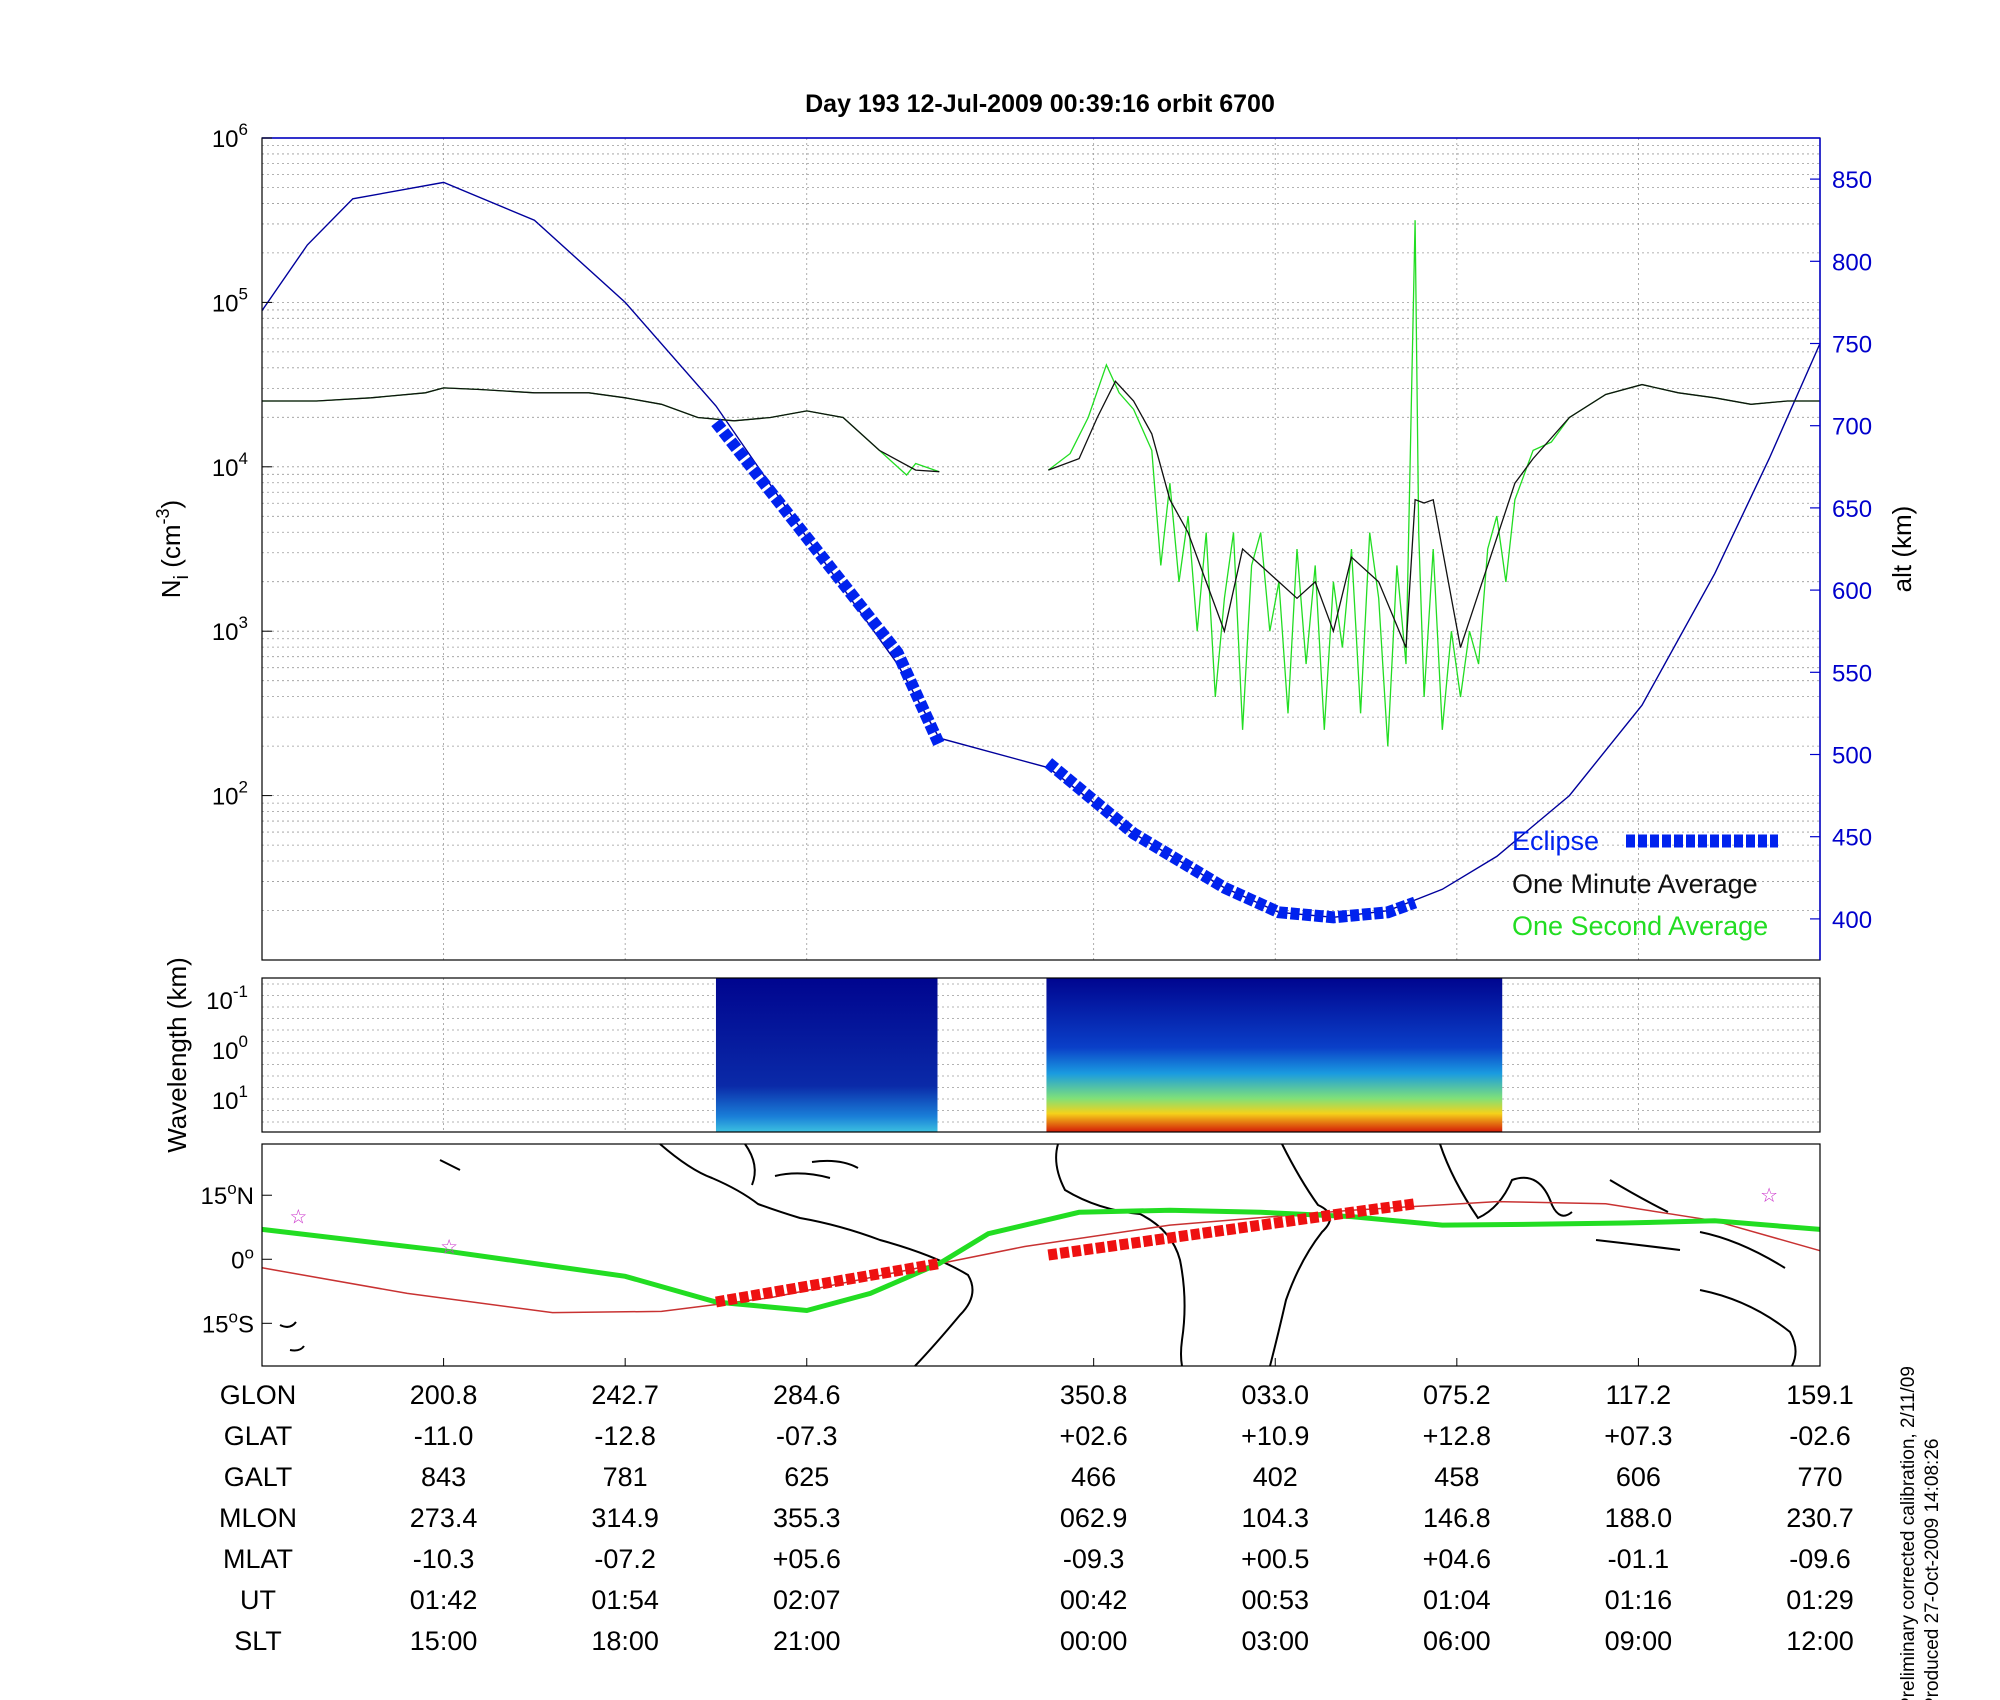  I want to click on chart-title: Day 193 12-Jul-2009 00:39:16 orbit 6700, so click(1040, 104).